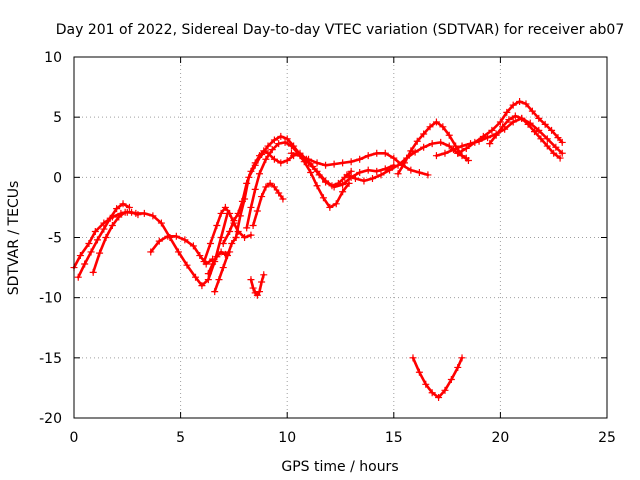 The height and width of the screenshot is (480, 640). Describe the element at coordinates (53, 58) in the screenshot. I see `y-tick-label: 10` at that location.